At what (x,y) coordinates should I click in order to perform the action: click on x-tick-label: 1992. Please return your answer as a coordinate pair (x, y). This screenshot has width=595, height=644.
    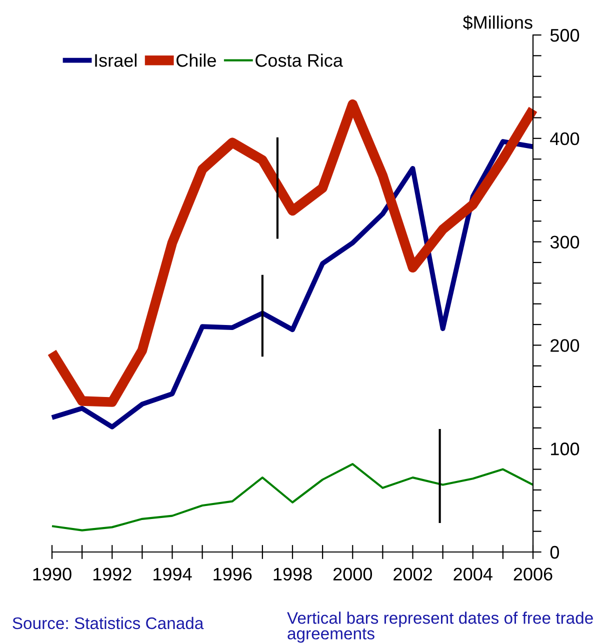
    Looking at the image, I should click on (112, 574).